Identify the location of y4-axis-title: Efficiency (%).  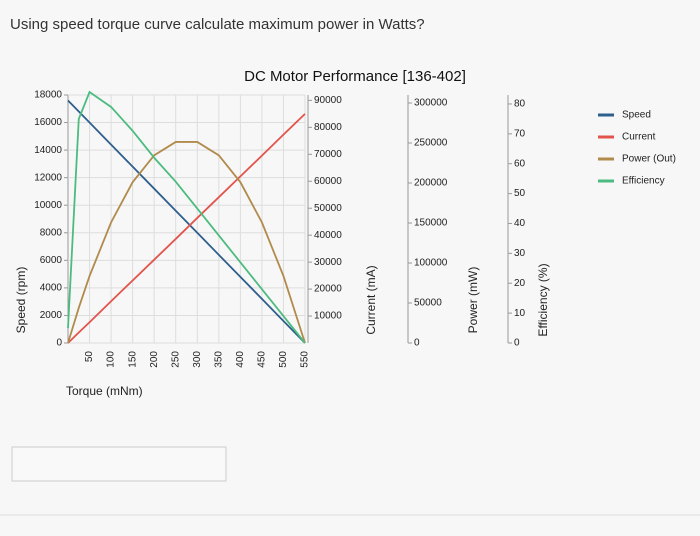
(543, 299).